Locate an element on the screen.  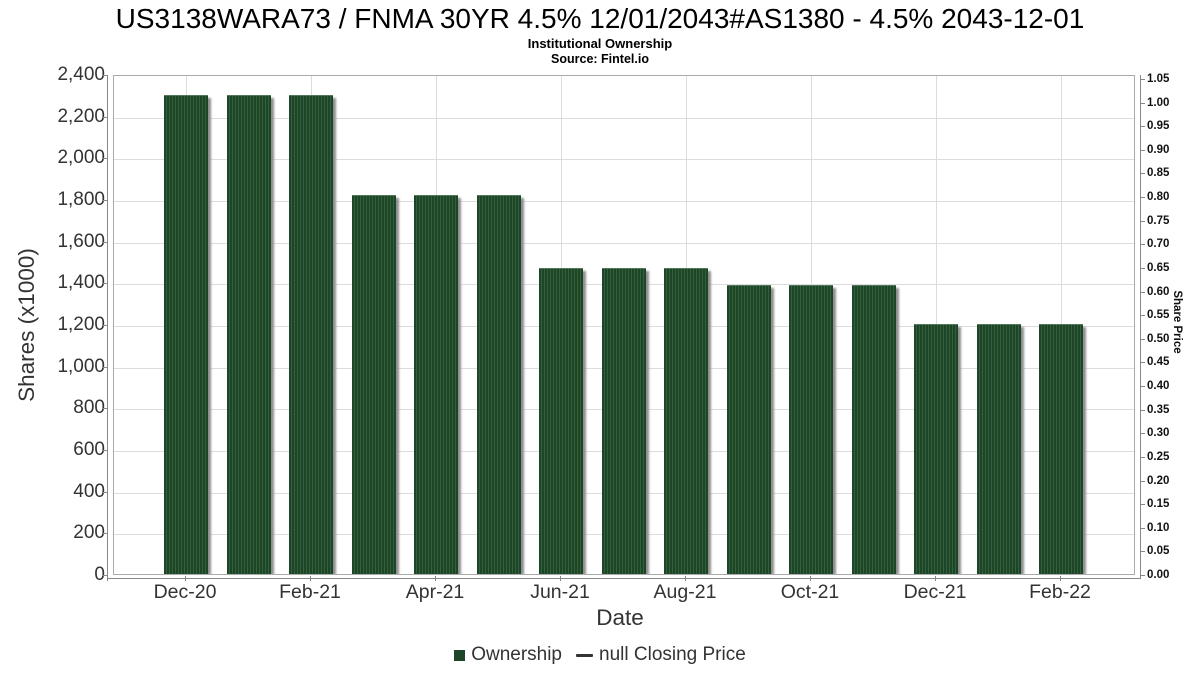
price-tick-label: 0.40 is located at coordinates (1158, 386).